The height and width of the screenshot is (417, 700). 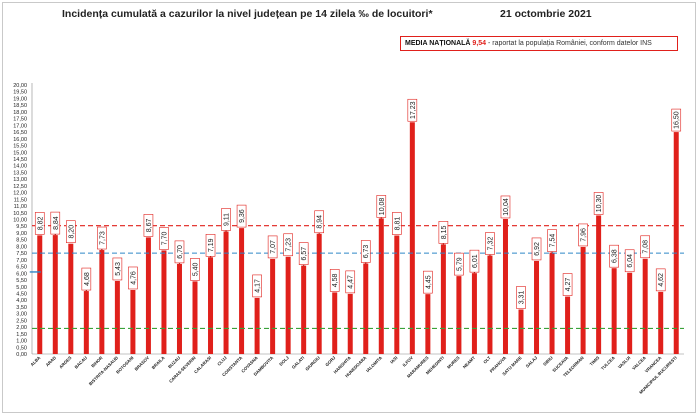 What do you see at coordinates (20, 221) in the screenshot?
I see `y-tick-label: 10,00` at bounding box center [20, 221].